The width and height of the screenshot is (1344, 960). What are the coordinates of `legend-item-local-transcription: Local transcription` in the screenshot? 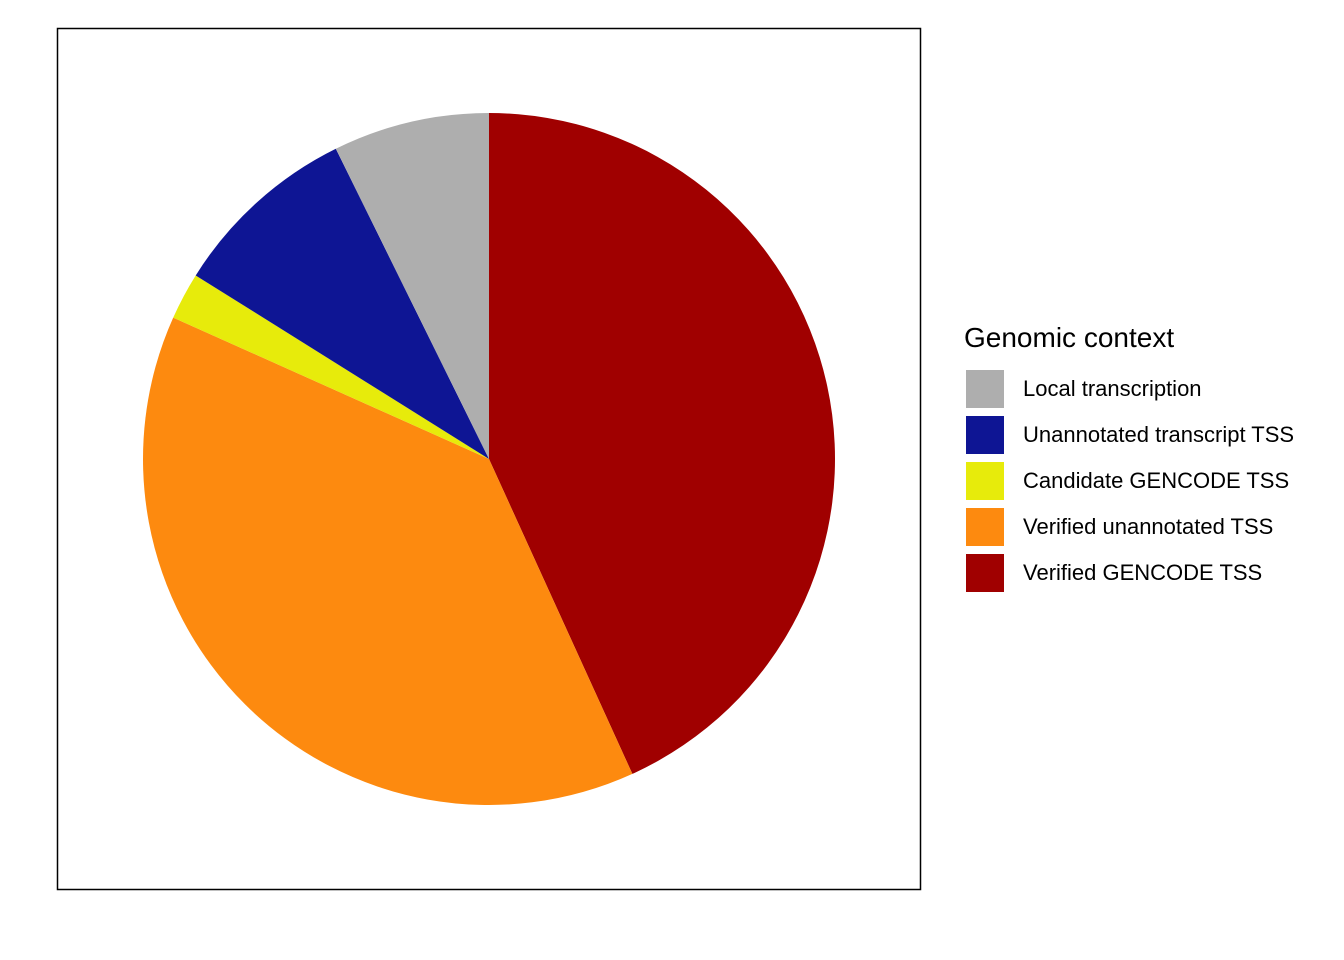 It's located at (1149, 389).